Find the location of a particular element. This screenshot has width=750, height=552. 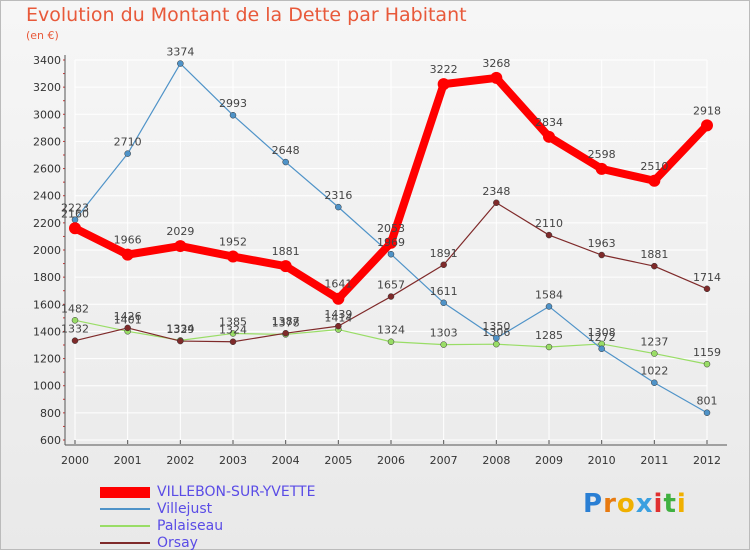

y-tick-label: 1800 is located at coordinates (47, 277).